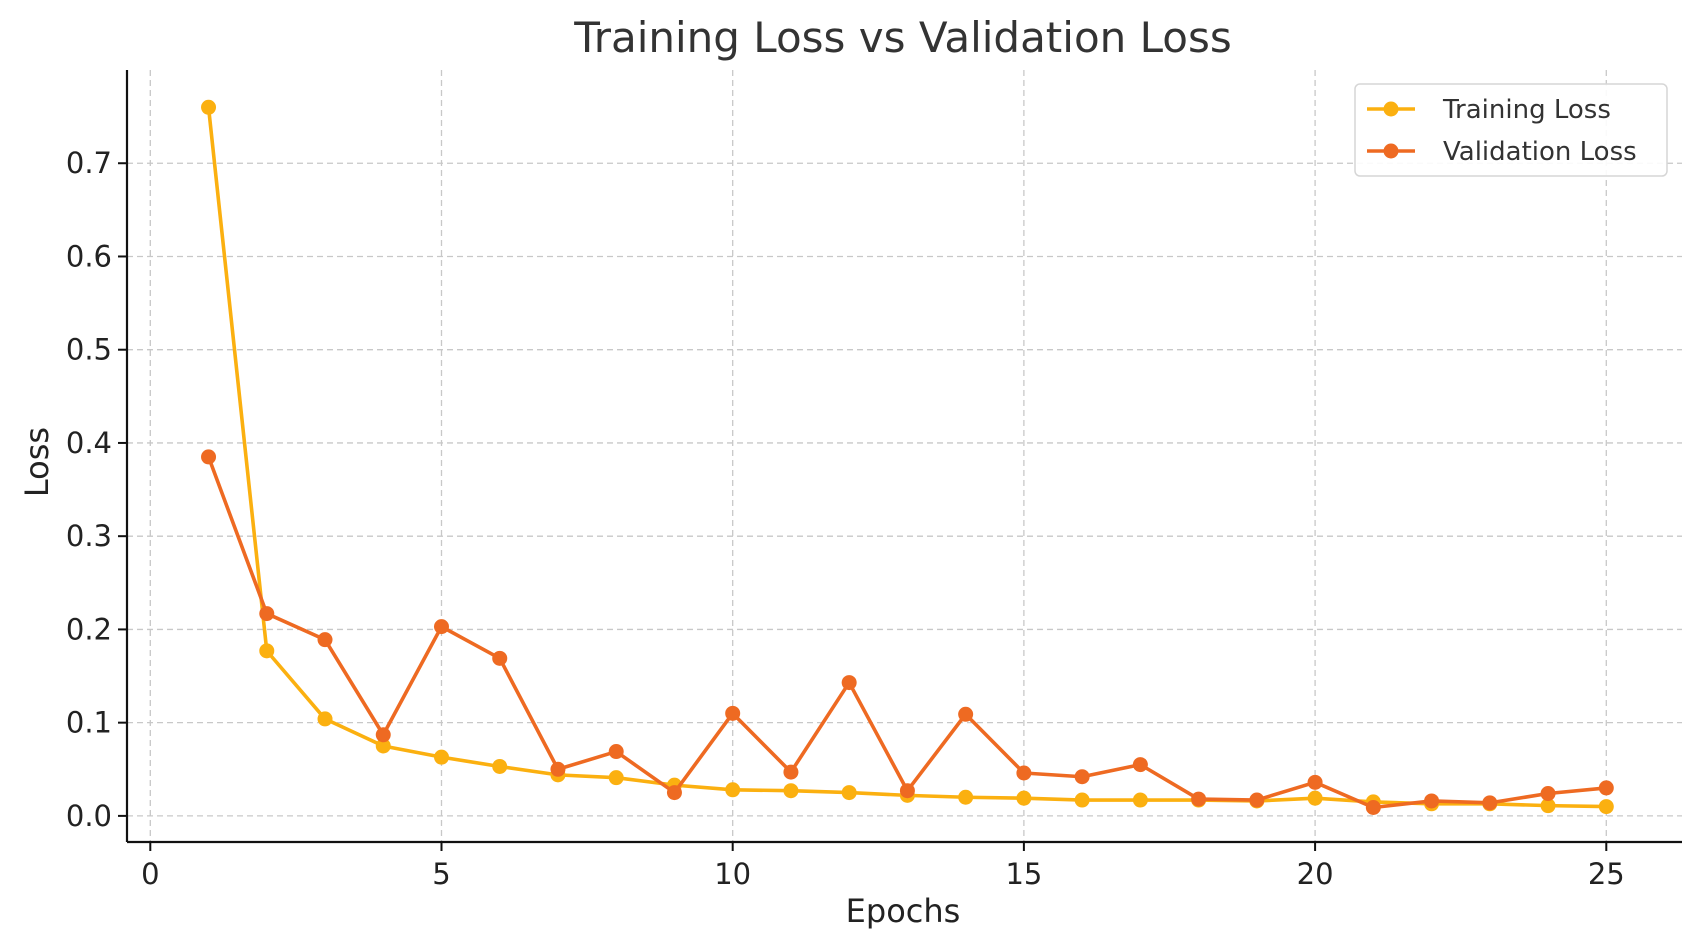 This screenshot has height=947, width=1697. Describe the element at coordinates (732, 874) in the screenshot. I see `x-tick-label: 10` at that location.